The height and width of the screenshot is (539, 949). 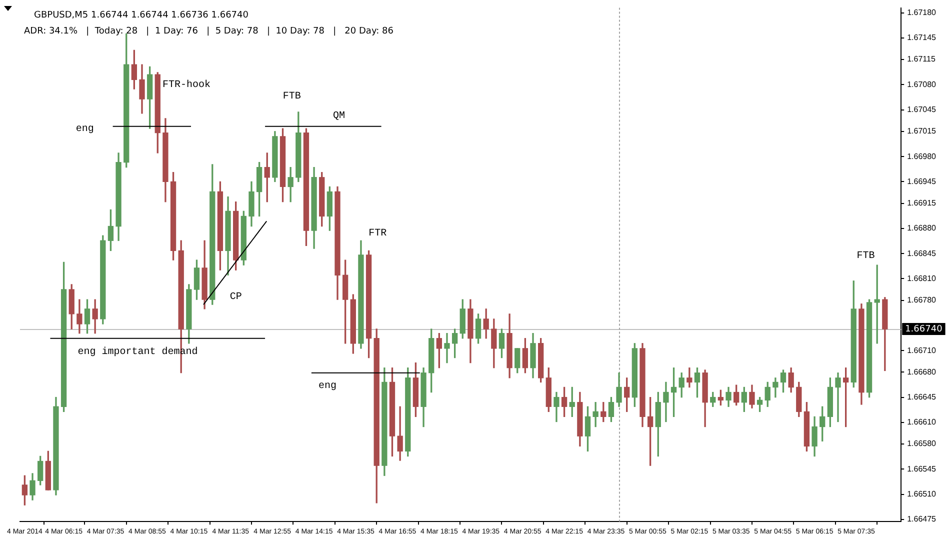 What do you see at coordinates (922, 397) in the screenshot?
I see `y-tick-label: 1.66645` at bounding box center [922, 397].